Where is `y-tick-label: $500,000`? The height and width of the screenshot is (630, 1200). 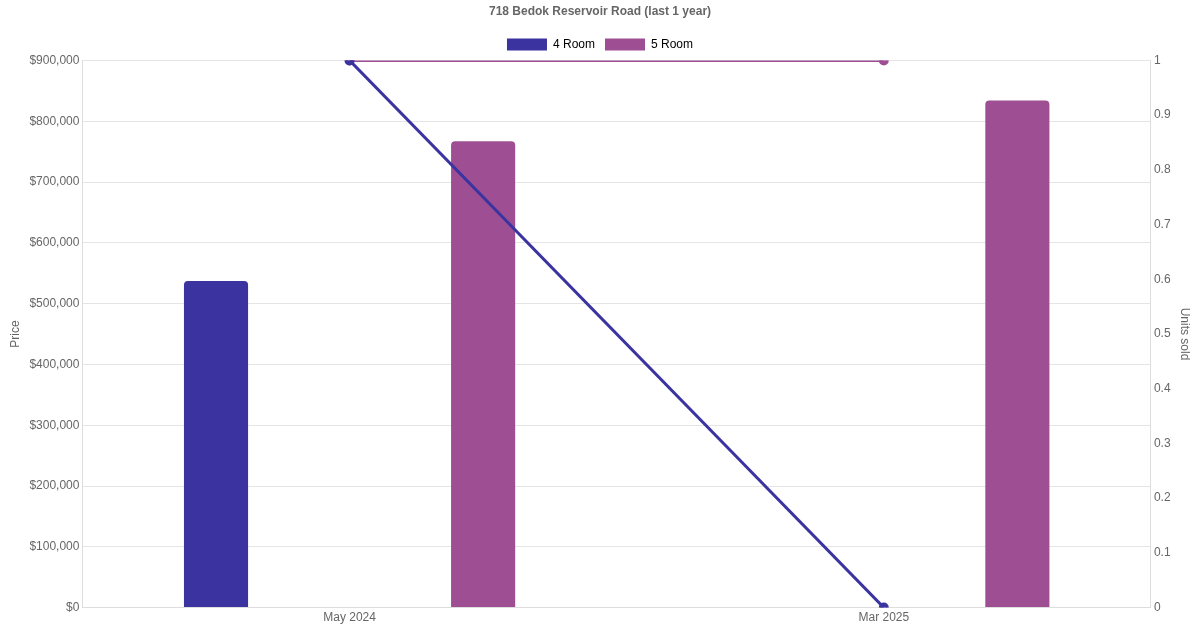
y-tick-label: $500,000 is located at coordinates (54, 302).